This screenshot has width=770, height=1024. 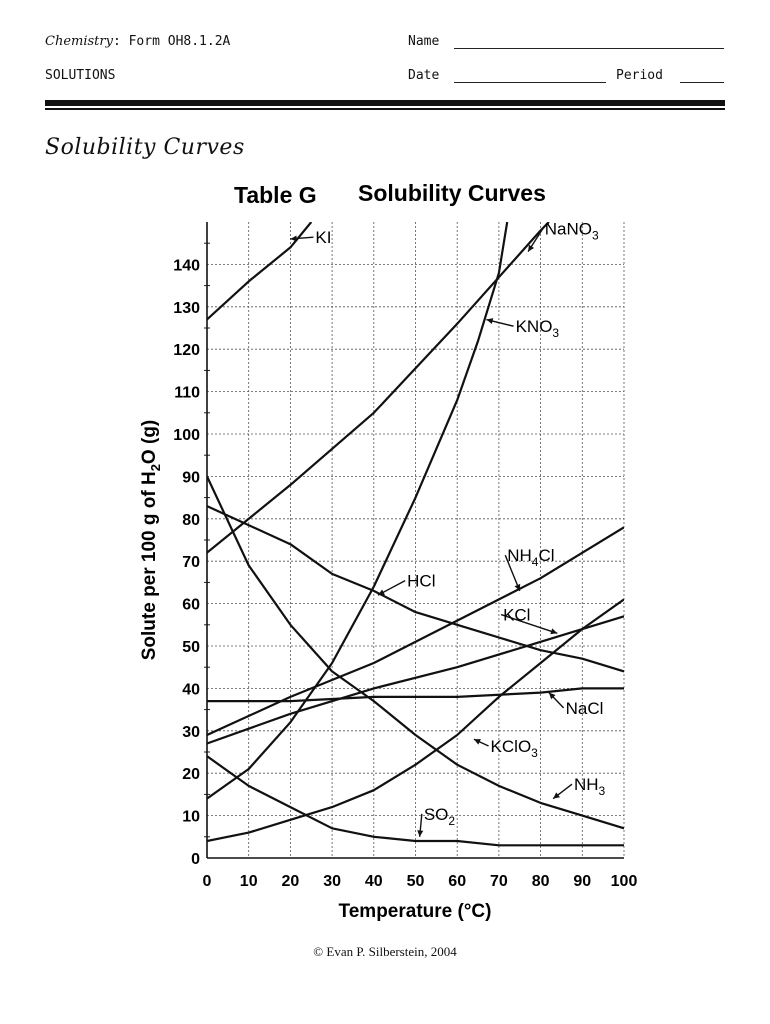 I want to click on label-arrow-kcl, so click(x=529, y=623).